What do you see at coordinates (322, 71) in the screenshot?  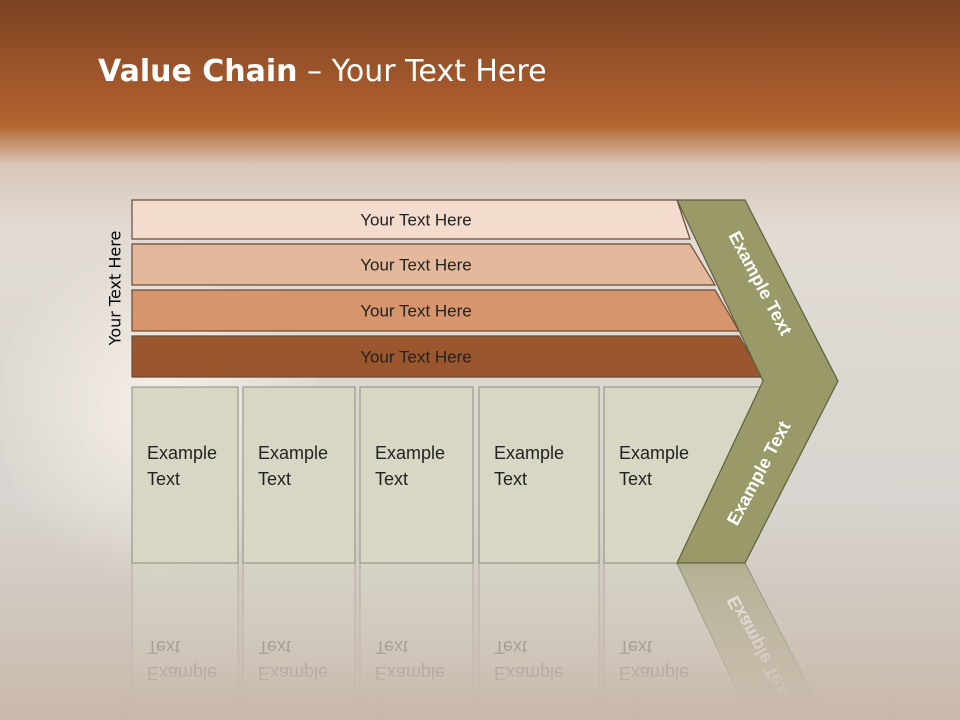 I see `page-title: Value Chain – Your Text Here` at bounding box center [322, 71].